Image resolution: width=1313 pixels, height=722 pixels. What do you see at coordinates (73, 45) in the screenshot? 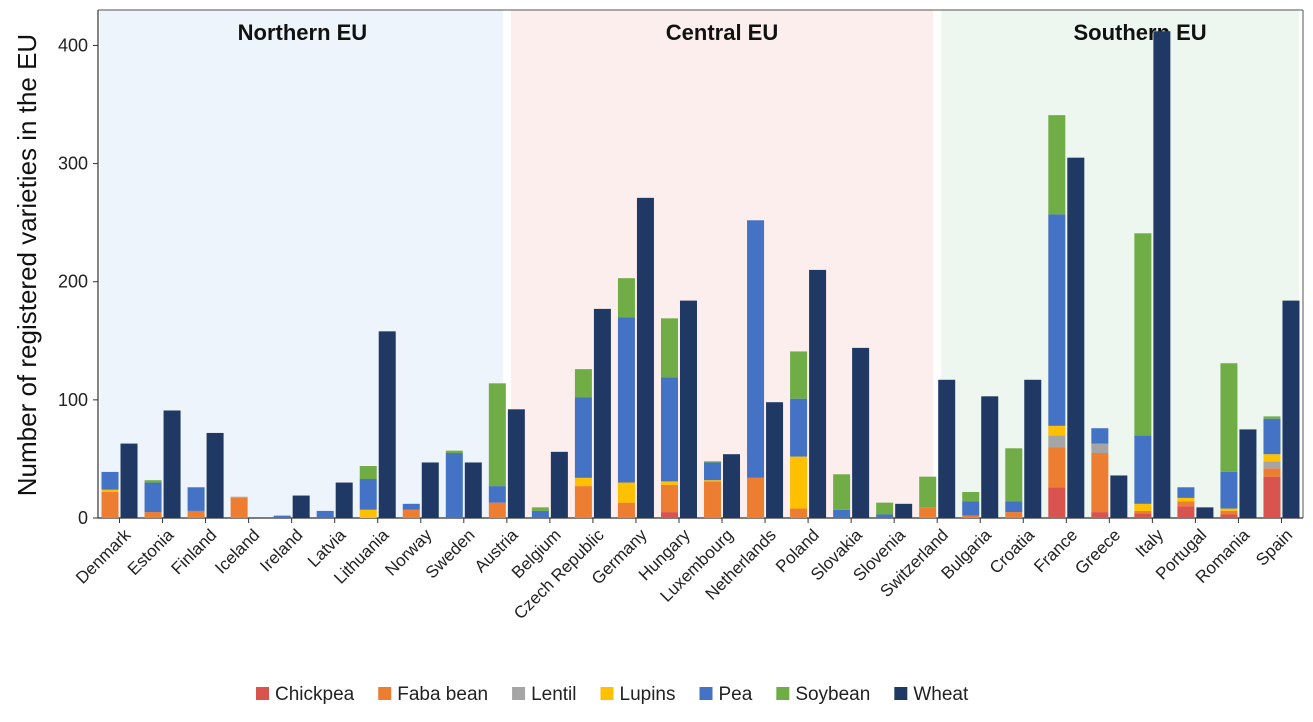
I see `y-tick-label: 400` at bounding box center [73, 45].